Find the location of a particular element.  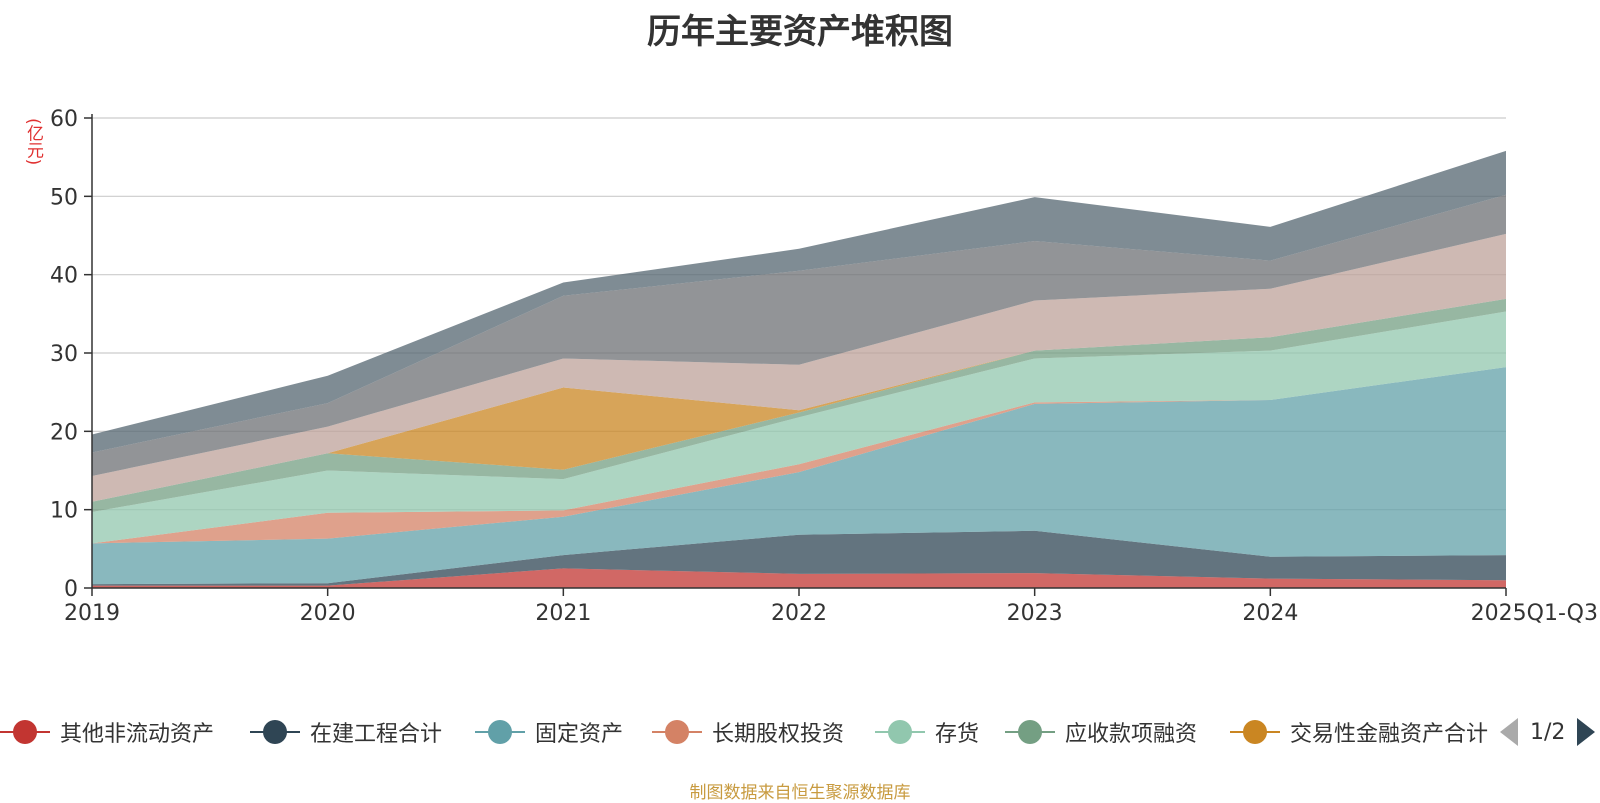

x-tick-label-4: 2023 is located at coordinates (1035, 613).